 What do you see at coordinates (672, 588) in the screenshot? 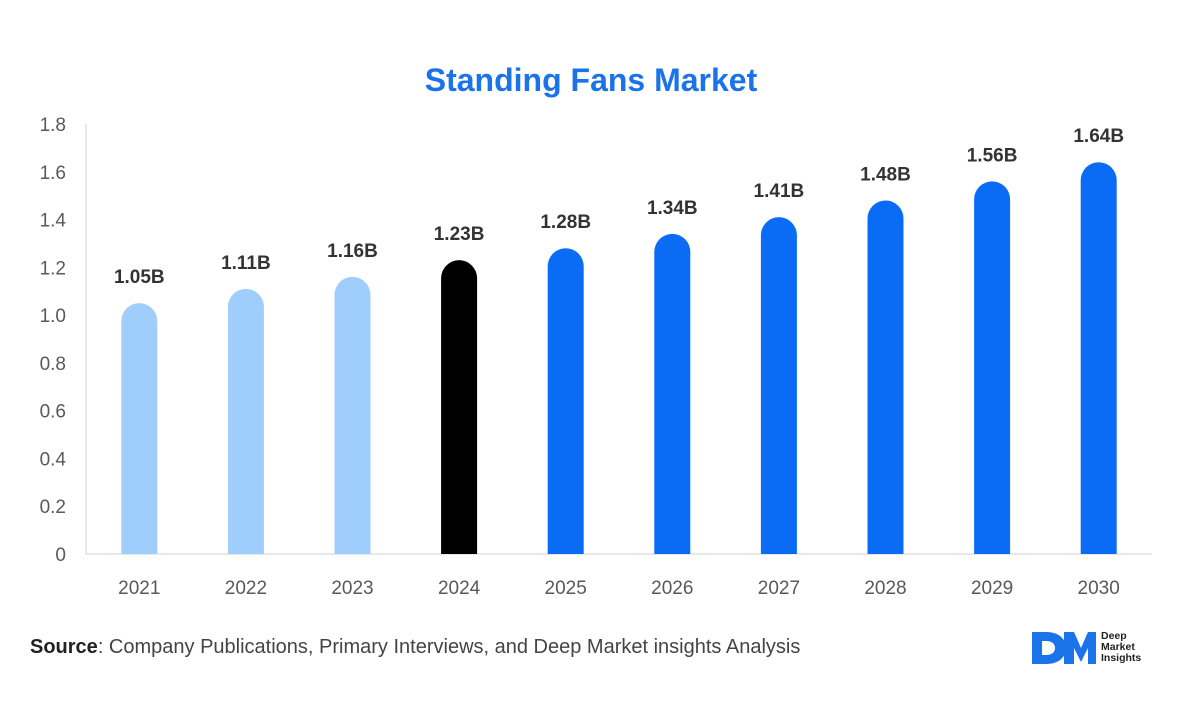
I see `x-tick-label-2026: 2026` at bounding box center [672, 588].